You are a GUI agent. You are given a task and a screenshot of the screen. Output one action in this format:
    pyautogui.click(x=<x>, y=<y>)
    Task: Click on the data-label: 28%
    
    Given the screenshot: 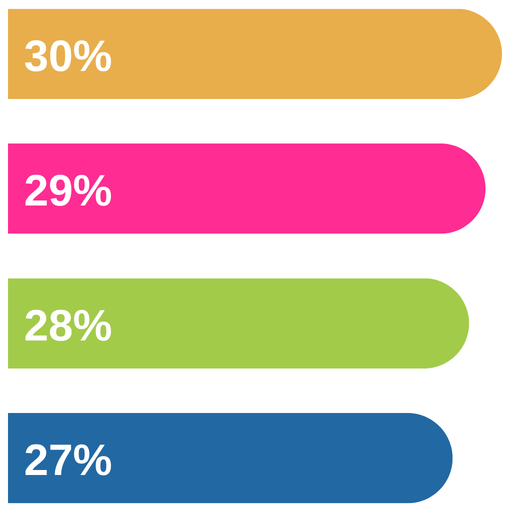 What is the action you would take?
    pyautogui.click(x=68, y=325)
    